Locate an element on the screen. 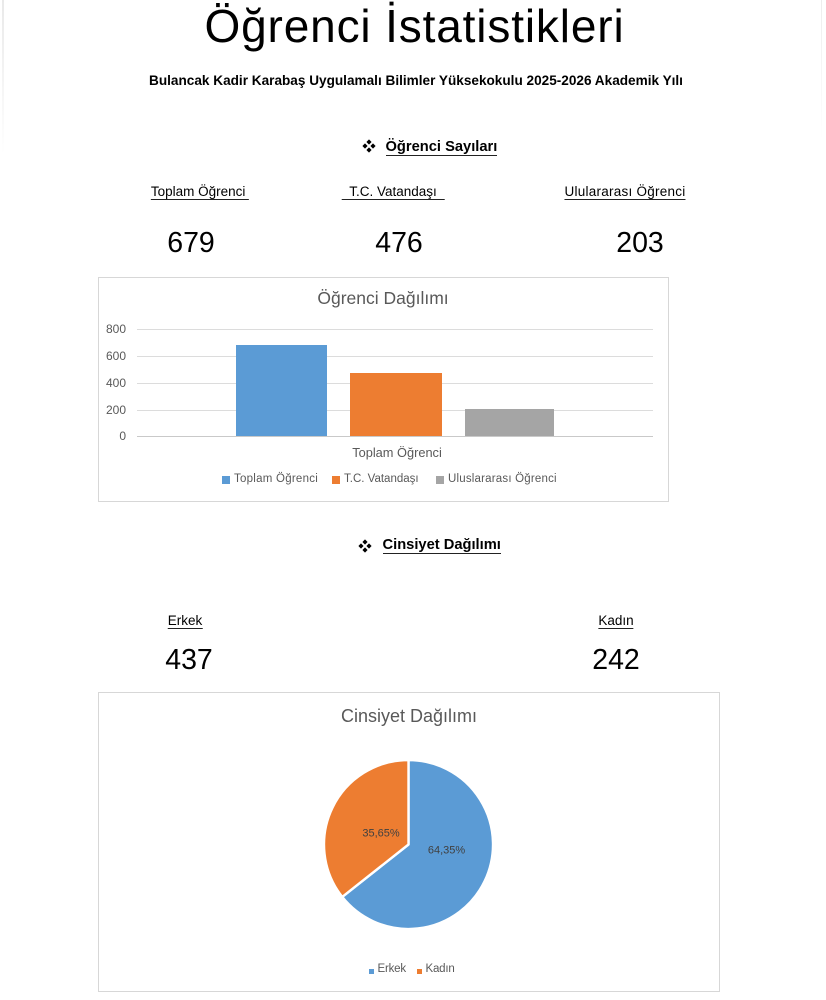 The width and height of the screenshot is (826, 1000). svg-text: 35,65% is located at coordinates (381, 834).